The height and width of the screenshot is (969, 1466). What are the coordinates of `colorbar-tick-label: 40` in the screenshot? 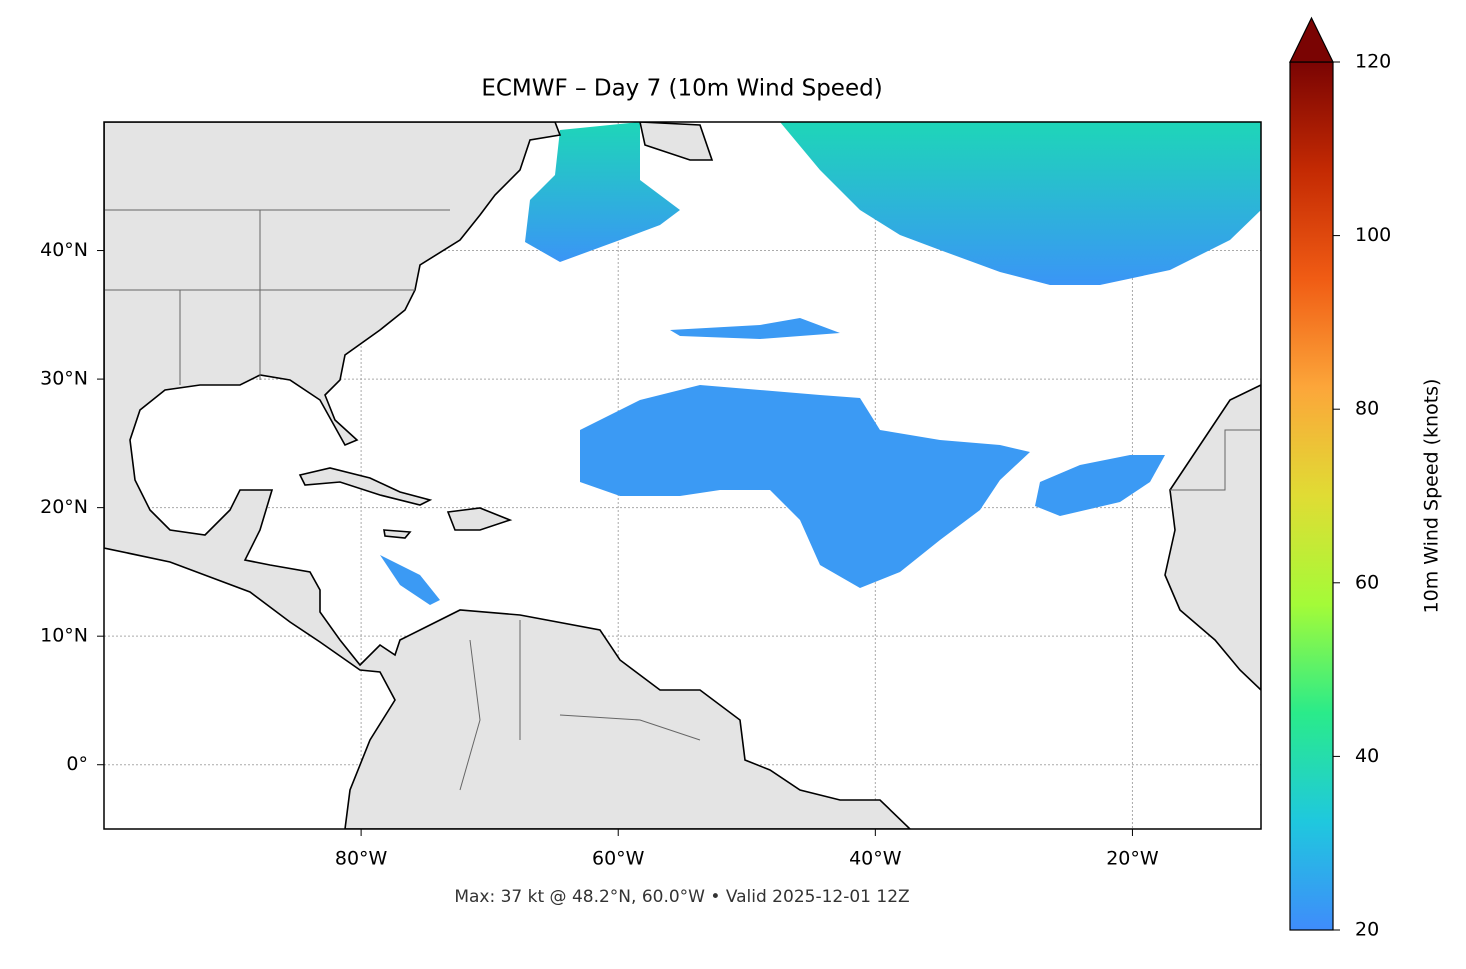 It's located at (1367, 756).